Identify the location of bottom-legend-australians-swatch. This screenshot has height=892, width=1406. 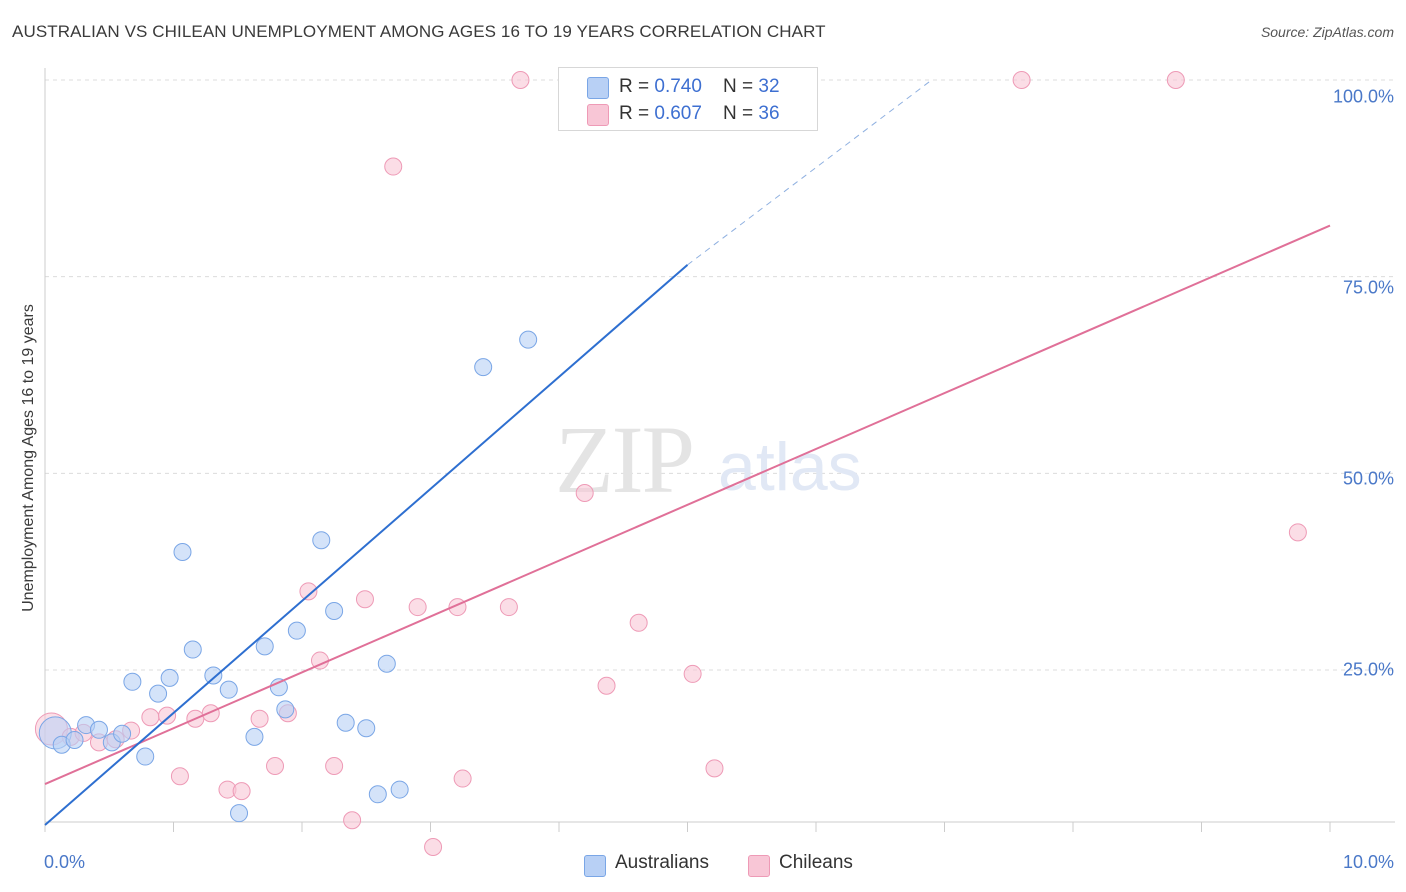
(595, 866).